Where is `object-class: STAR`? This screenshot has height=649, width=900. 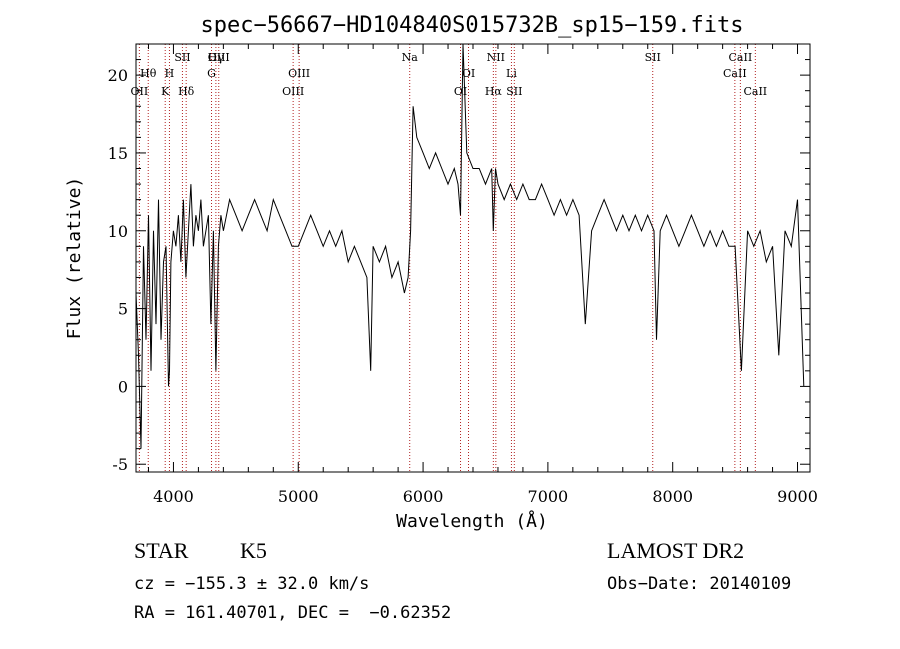
object-class: STAR is located at coordinates (161, 550).